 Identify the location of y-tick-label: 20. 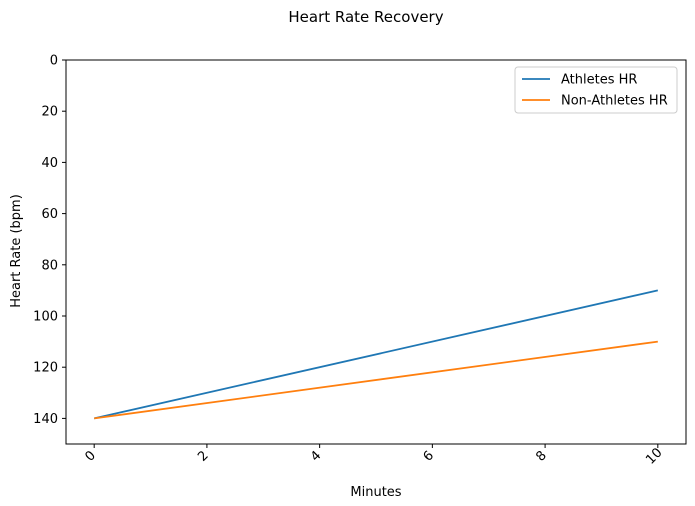
(49, 112).